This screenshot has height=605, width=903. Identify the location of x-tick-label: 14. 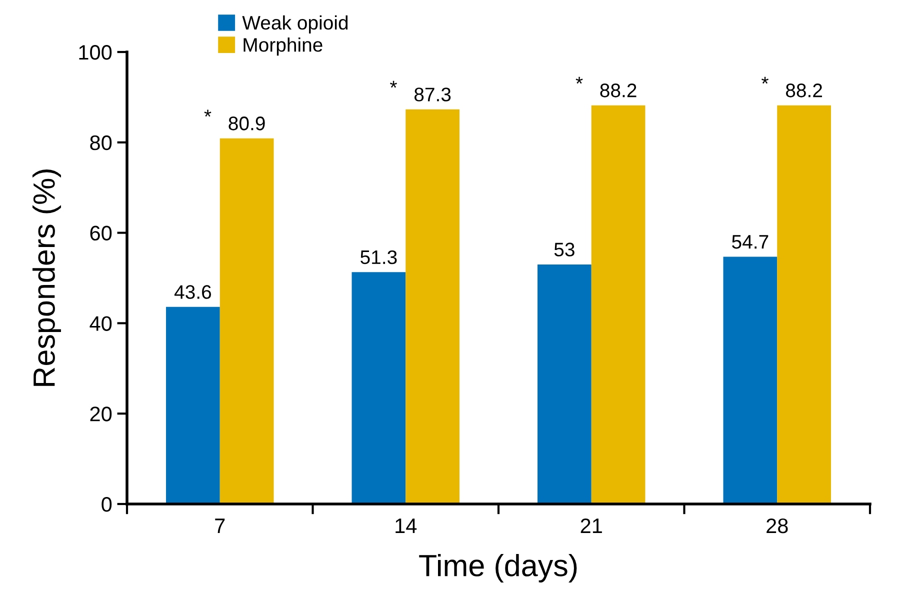
(406, 525).